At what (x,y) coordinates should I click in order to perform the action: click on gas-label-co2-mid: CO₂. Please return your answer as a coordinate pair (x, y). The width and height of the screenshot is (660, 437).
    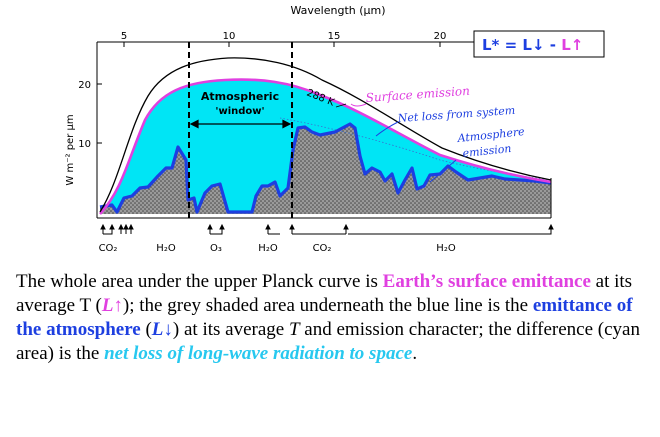
    Looking at the image, I should click on (322, 248).